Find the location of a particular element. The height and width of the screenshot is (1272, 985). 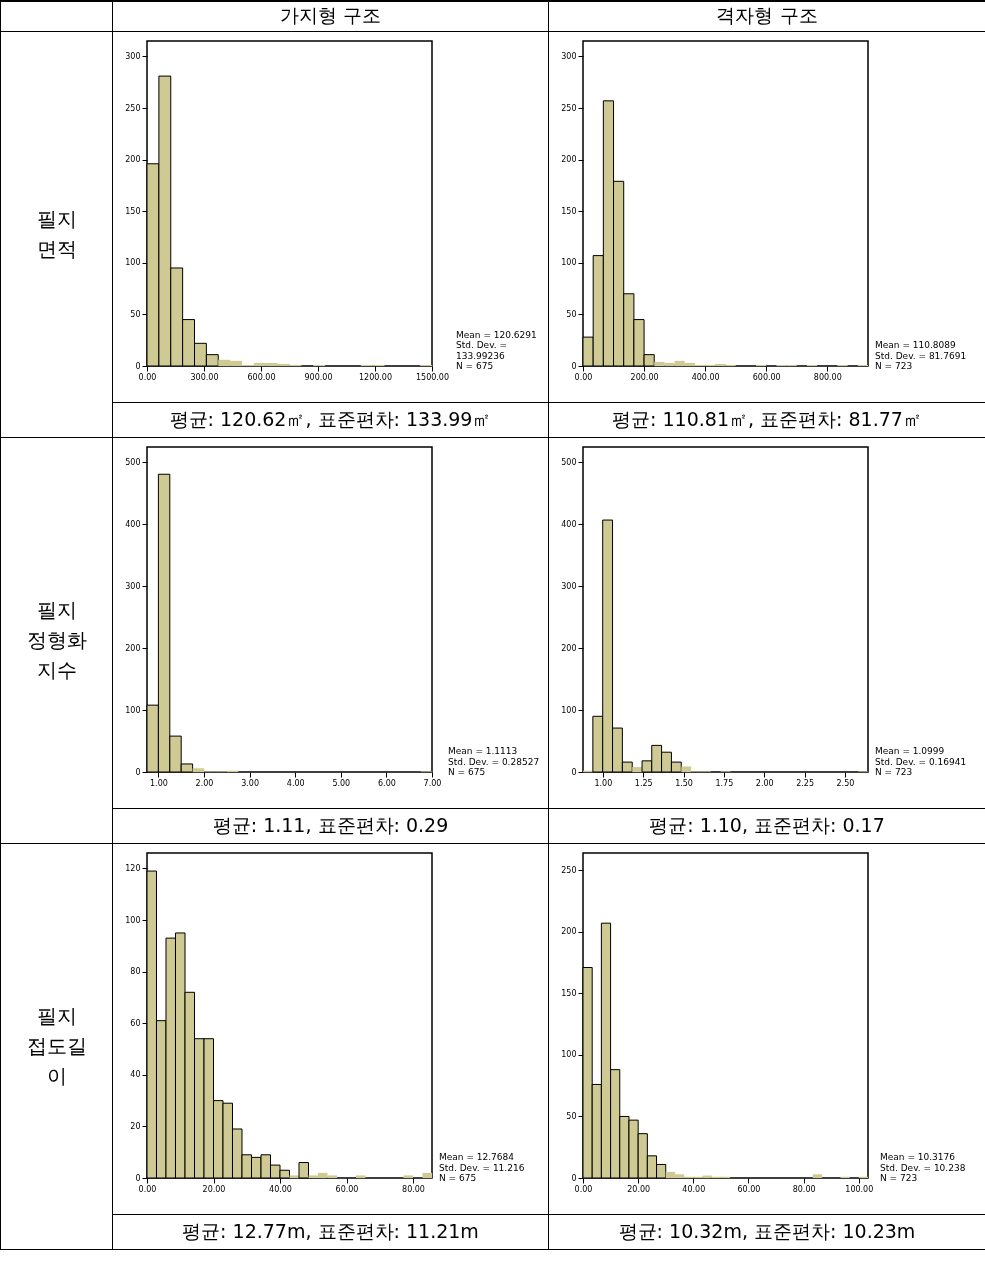

text: 평균: 1.11, 표준편차: 0.29 is located at coordinates (330, 825).